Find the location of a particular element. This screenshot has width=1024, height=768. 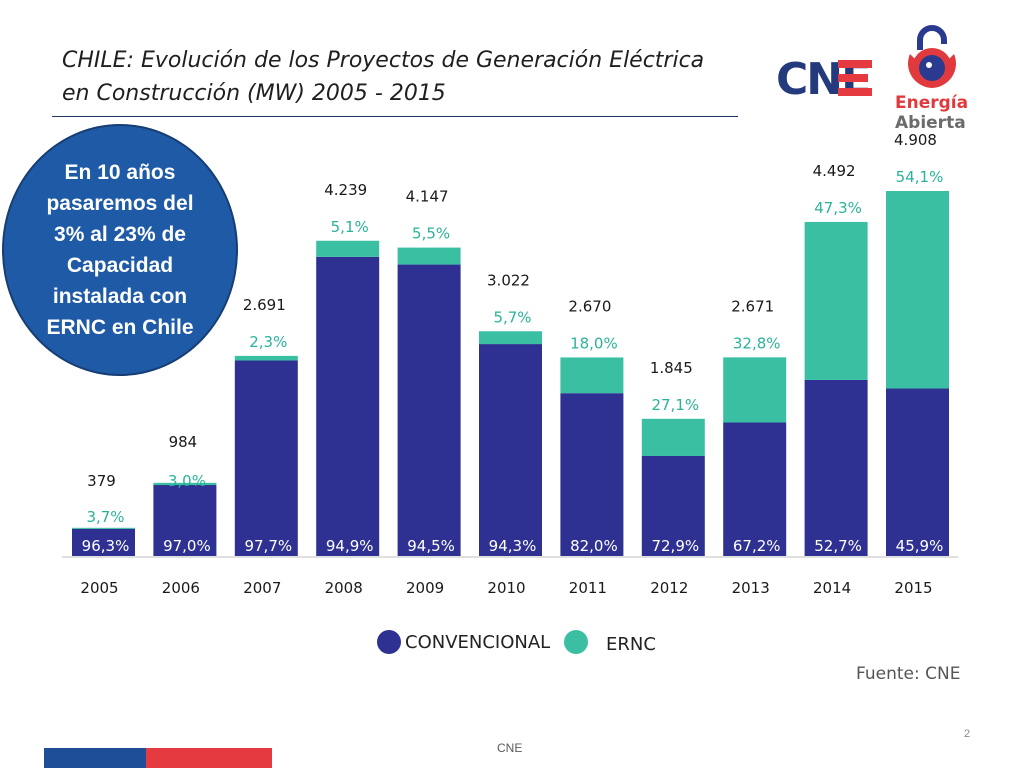

bar-convencional-2012 is located at coordinates (673, 505).